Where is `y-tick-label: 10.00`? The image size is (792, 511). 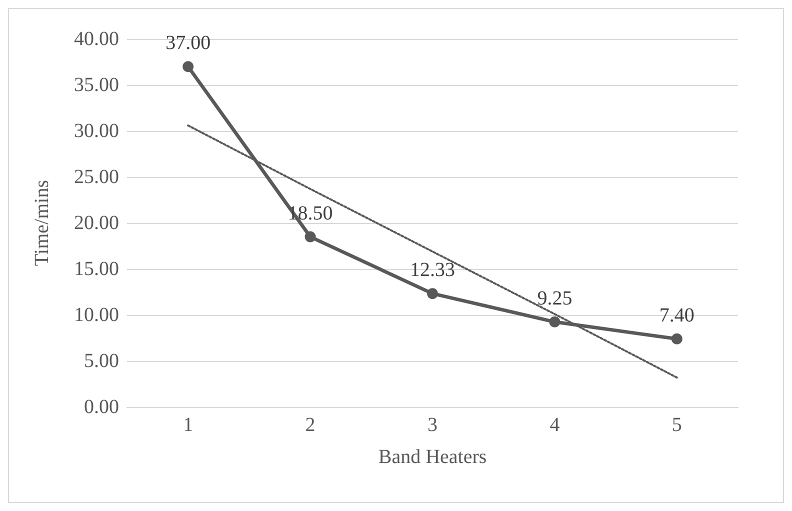
y-tick-label: 10.00 is located at coordinates (96, 315).